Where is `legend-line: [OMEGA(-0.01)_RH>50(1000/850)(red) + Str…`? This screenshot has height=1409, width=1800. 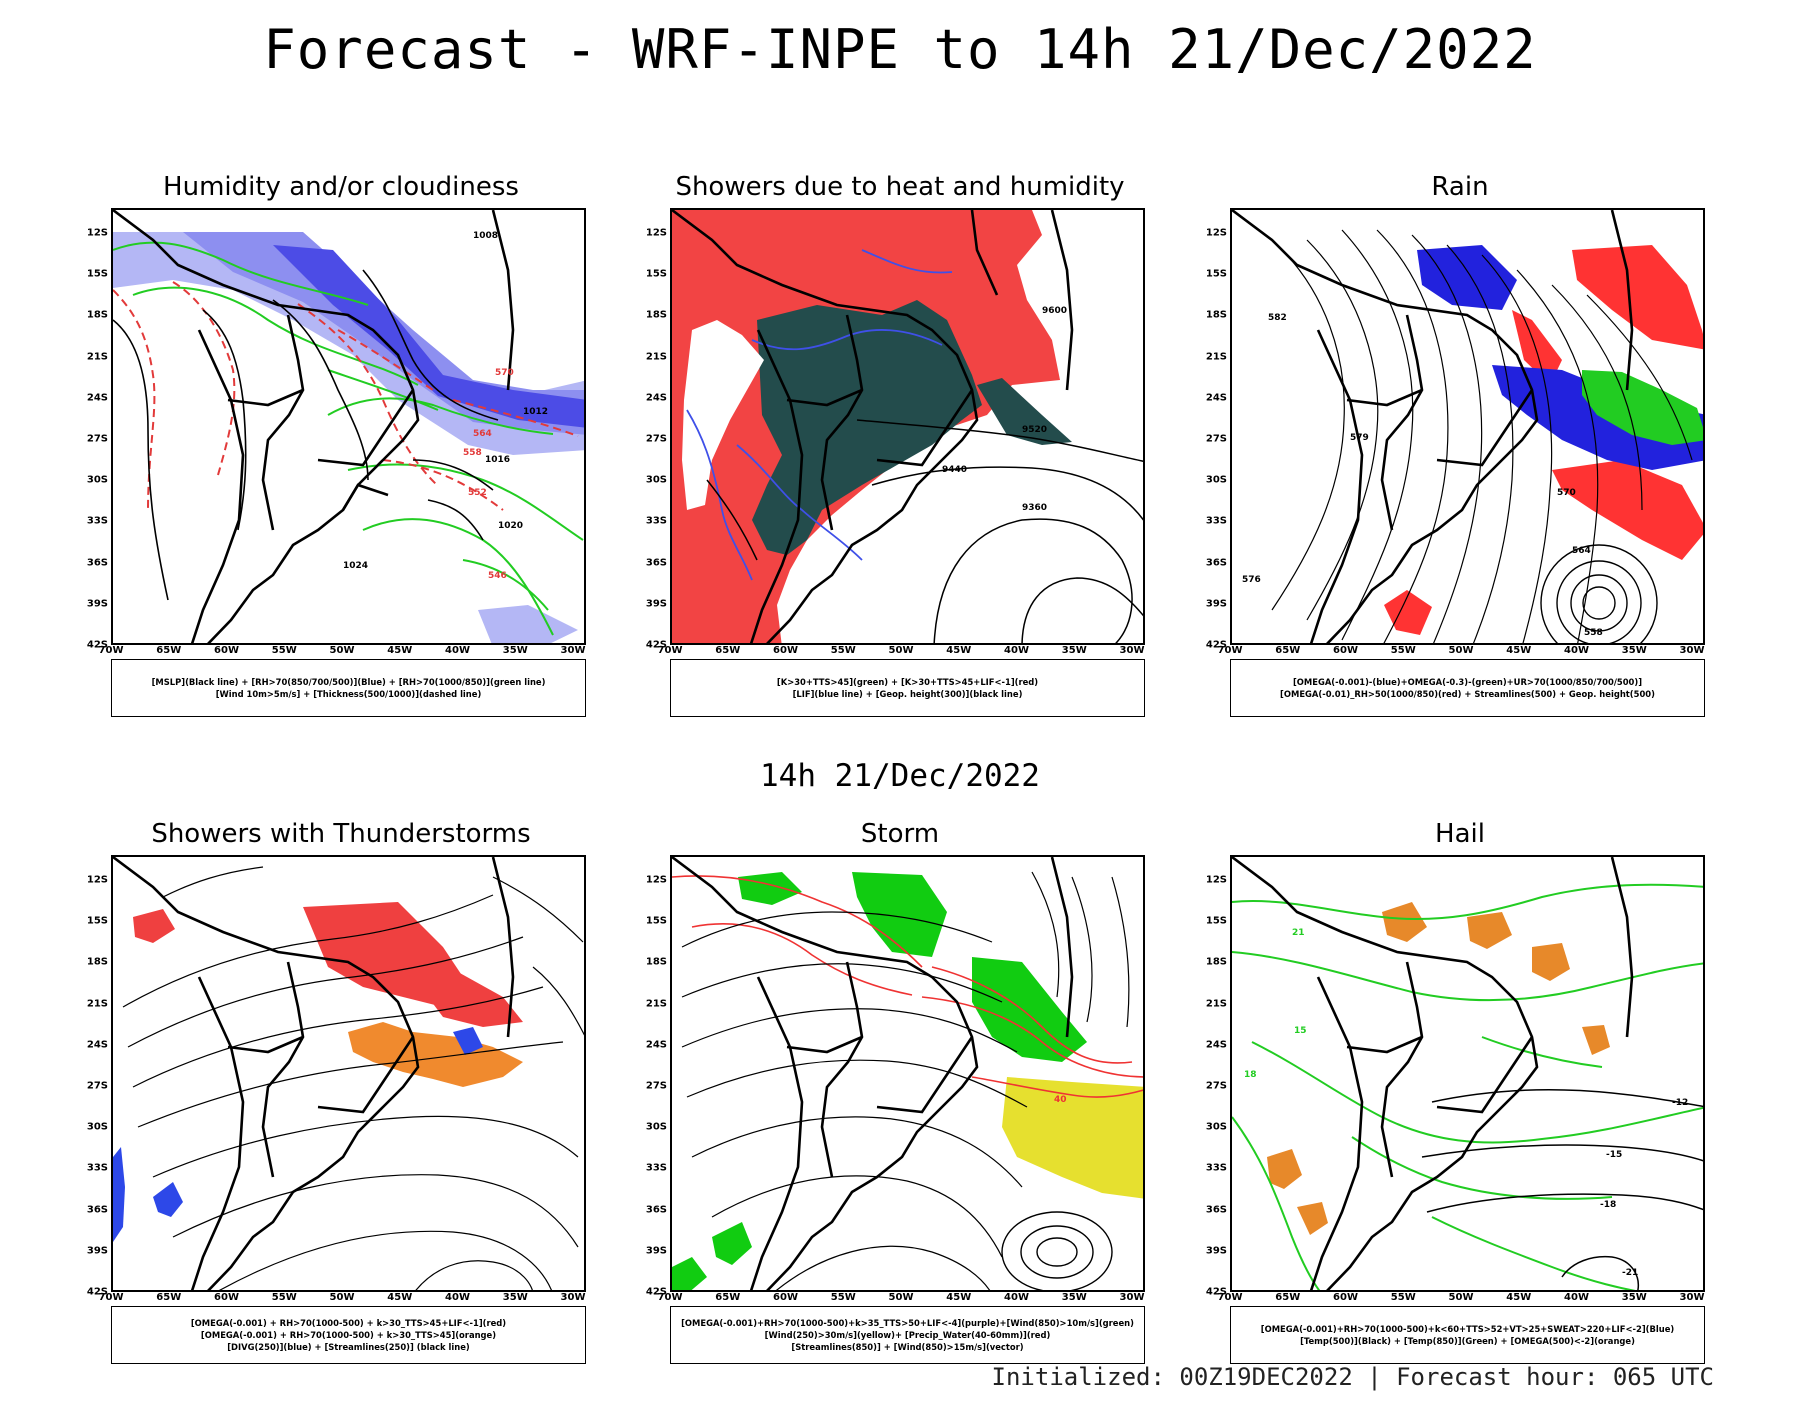 legend-line: [OMEGA(-0.01)_RH>50(1000/850)(red) + Str… is located at coordinates (1467, 694).